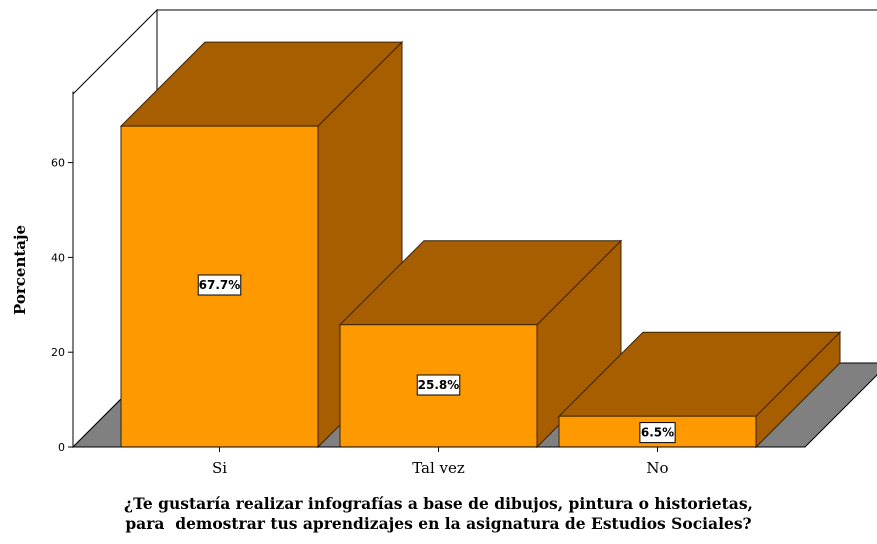  I want to click on y-axis-title: Porcentaje, so click(20, 270).